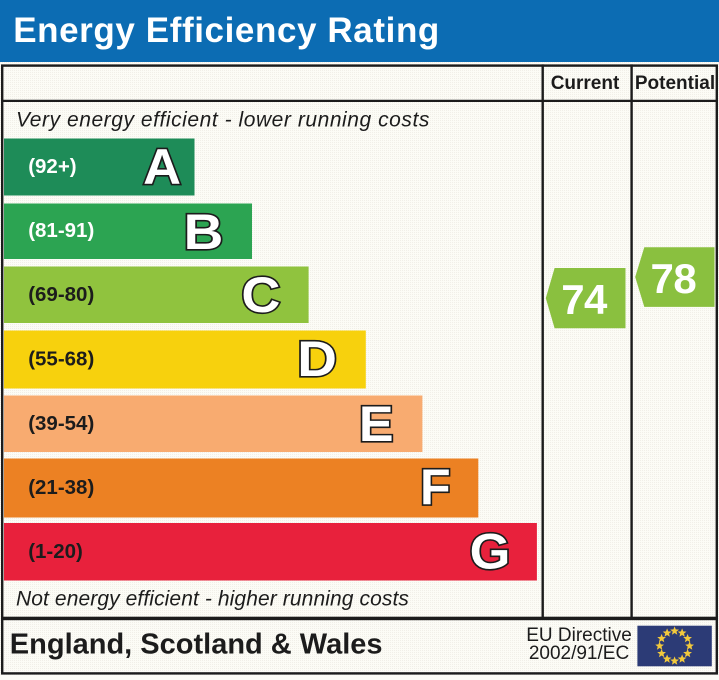 The height and width of the screenshot is (680, 719). What do you see at coordinates (584, 299) in the screenshot?
I see `svg-text: 74` at bounding box center [584, 299].